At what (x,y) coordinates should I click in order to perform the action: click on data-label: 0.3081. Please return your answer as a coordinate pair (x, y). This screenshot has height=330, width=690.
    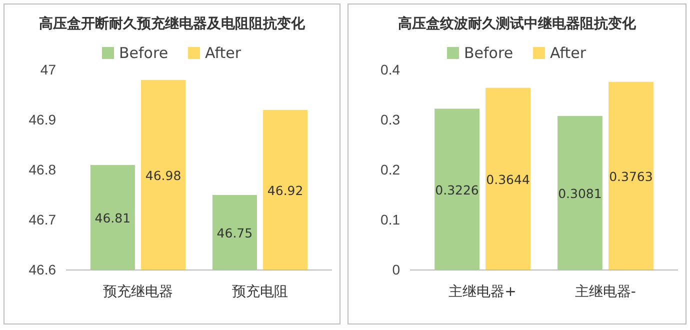
    Looking at the image, I should click on (580, 193).